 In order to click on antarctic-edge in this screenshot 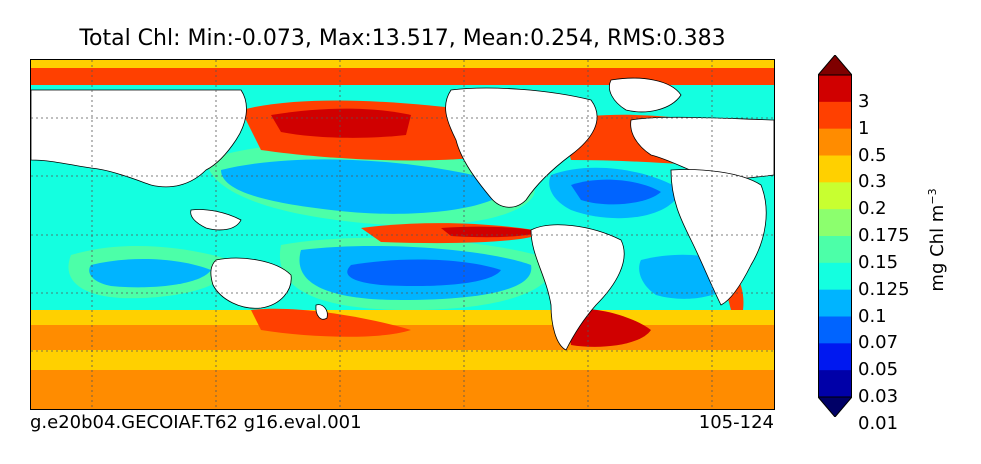, I will do `click(402, 389)`.